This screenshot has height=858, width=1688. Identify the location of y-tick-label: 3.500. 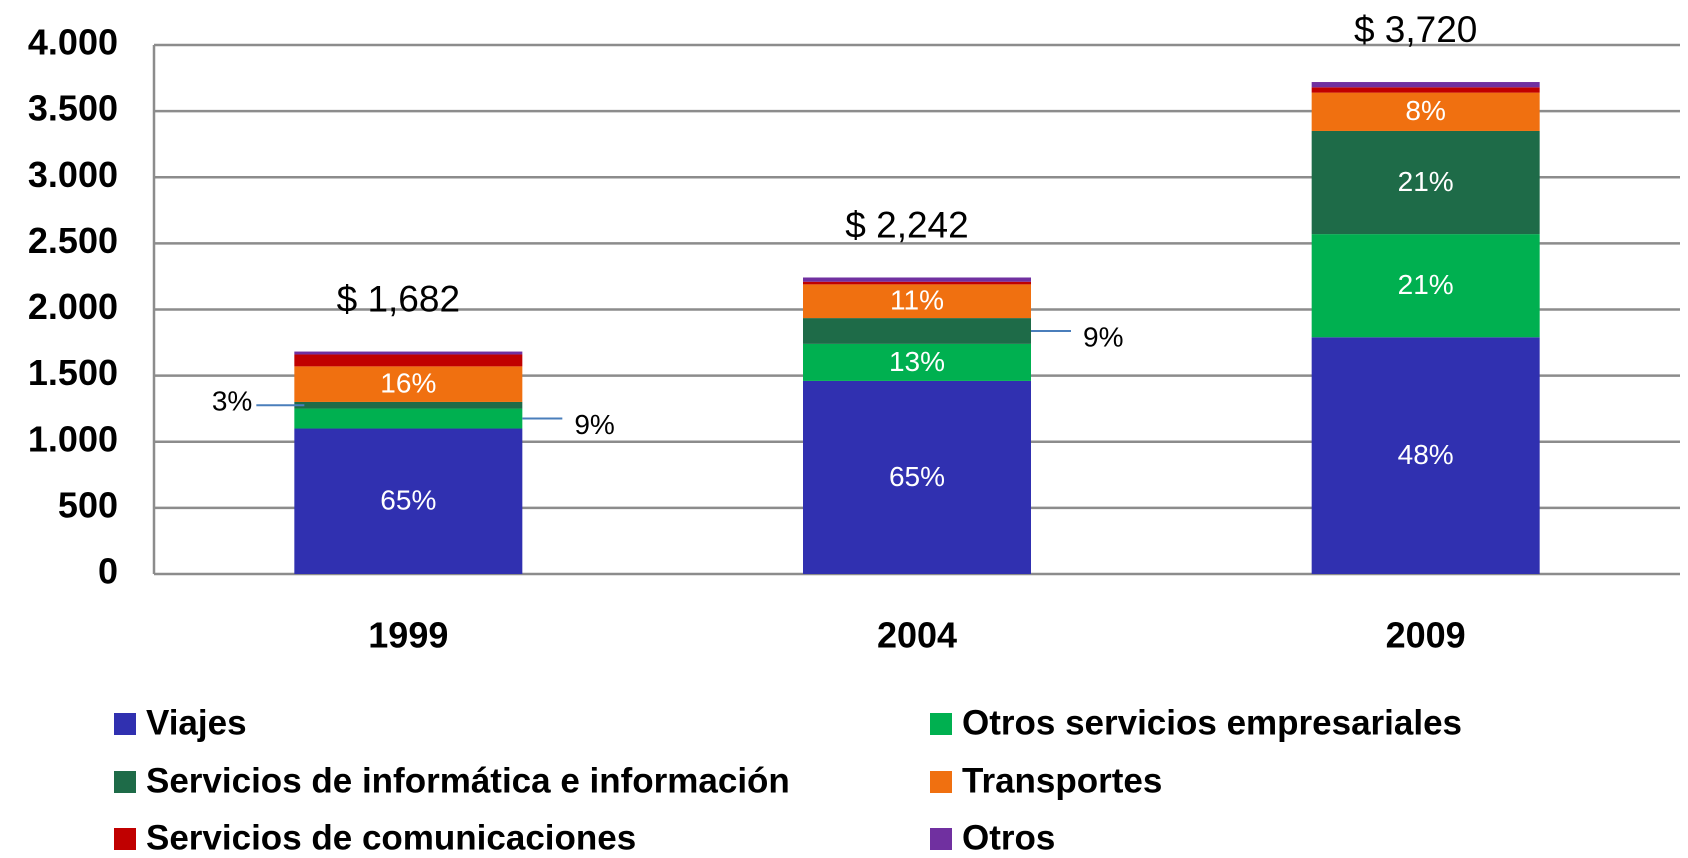
(73, 108).